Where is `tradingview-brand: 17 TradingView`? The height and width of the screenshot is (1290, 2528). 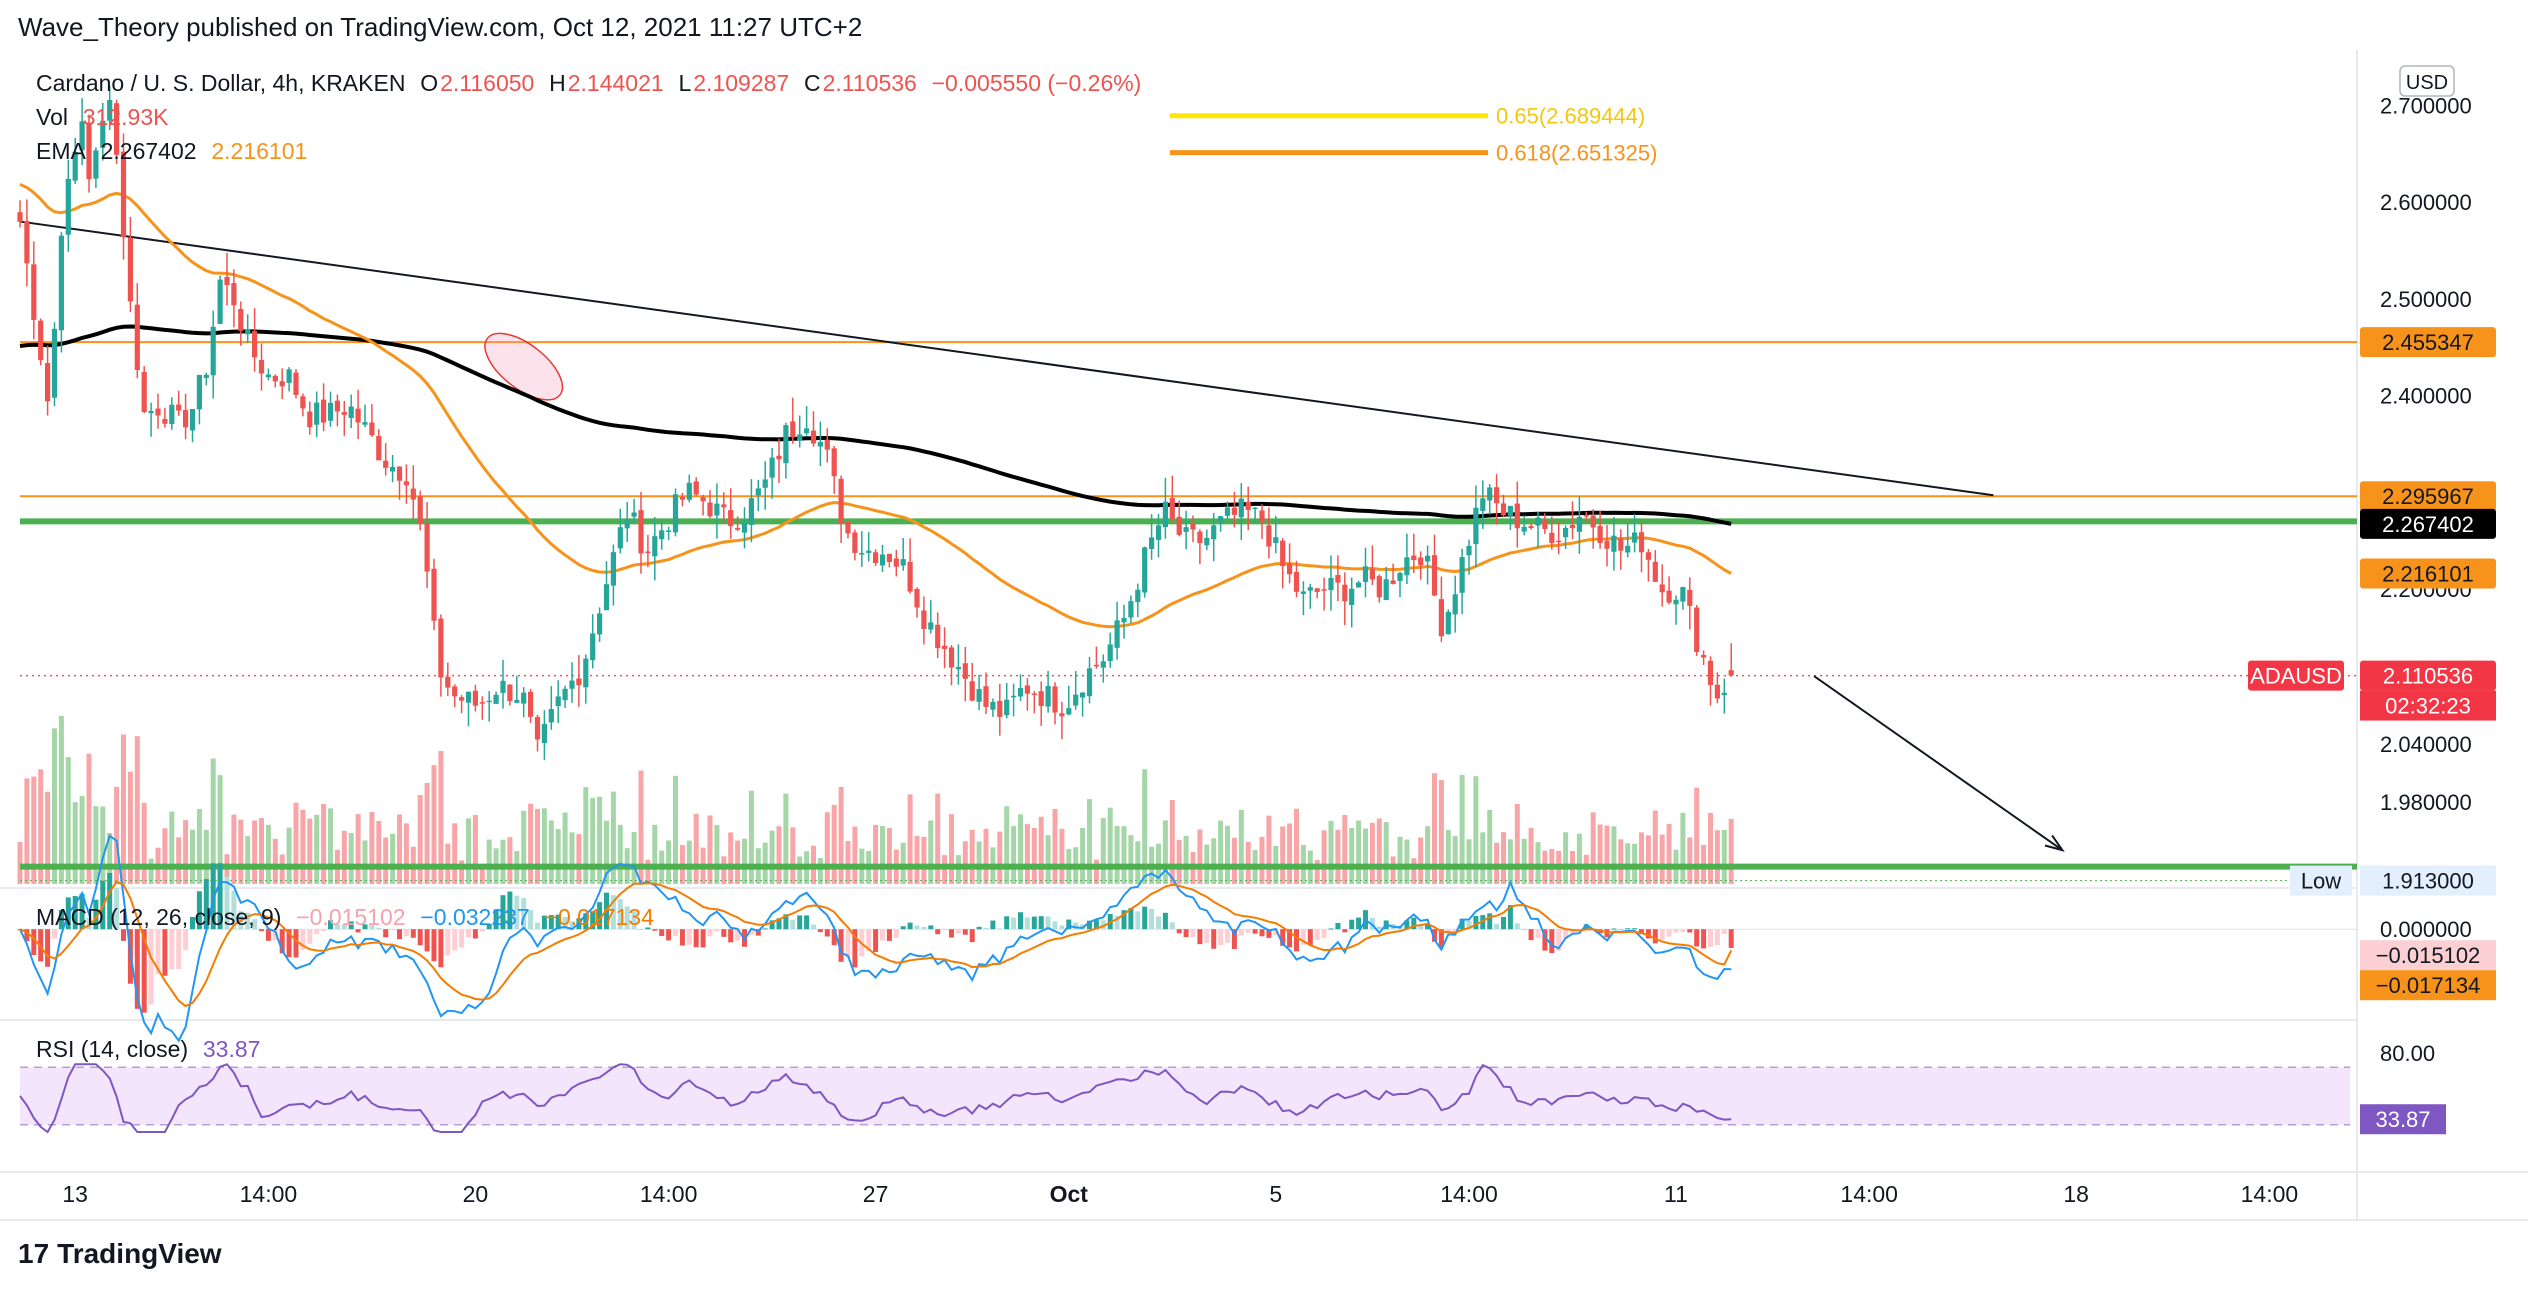
tradingview-brand: 17 TradingView is located at coordinates (120, 1254).